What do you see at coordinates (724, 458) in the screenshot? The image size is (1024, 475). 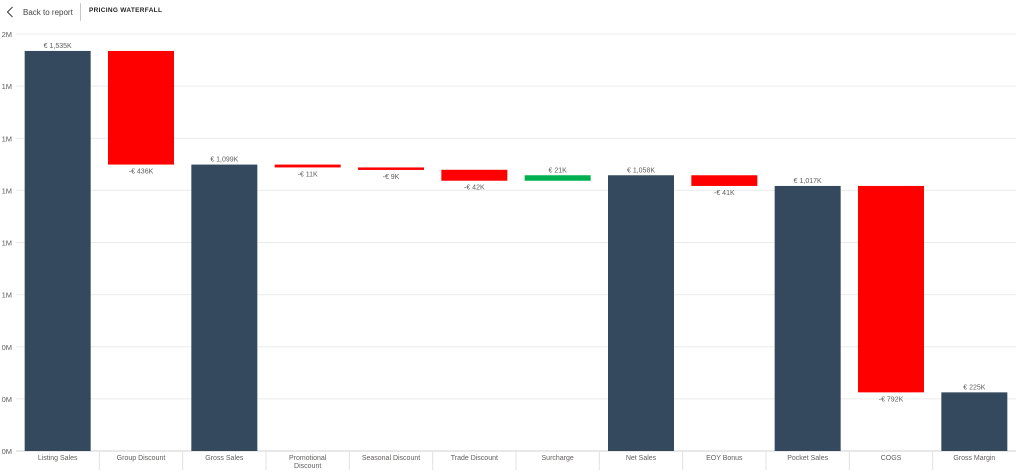 I see `x-tick-label: EOY Bonus` at bounding box center [724, 458].